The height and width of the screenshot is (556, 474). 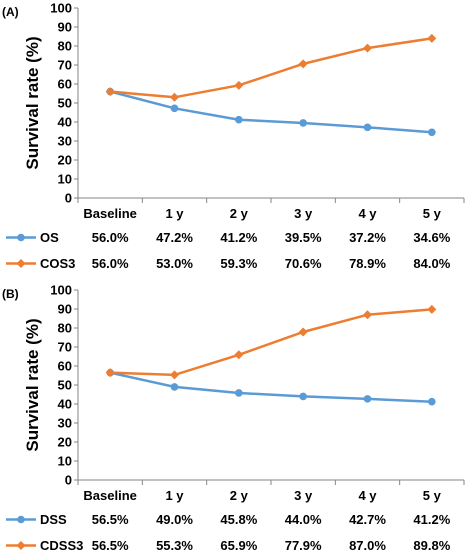 What do you see at coordinates (303, 237) in the screenshot?
I see `data-label: 39.5%` at bounding box center [303, 237].